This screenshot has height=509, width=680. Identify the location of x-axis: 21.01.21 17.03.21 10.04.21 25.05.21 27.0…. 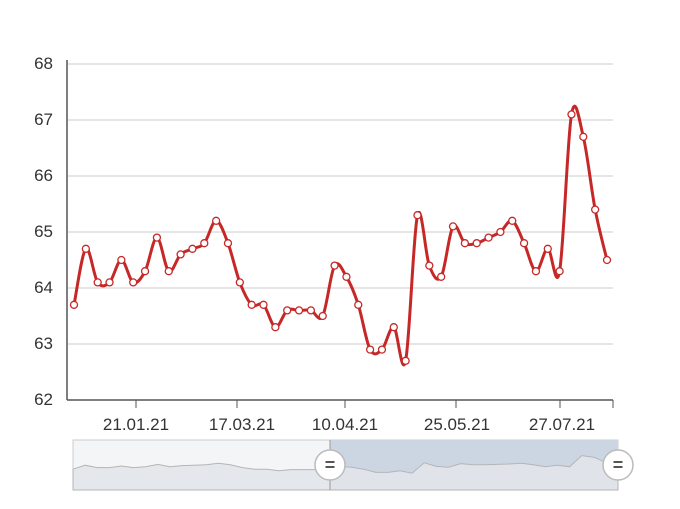
(358, 417).